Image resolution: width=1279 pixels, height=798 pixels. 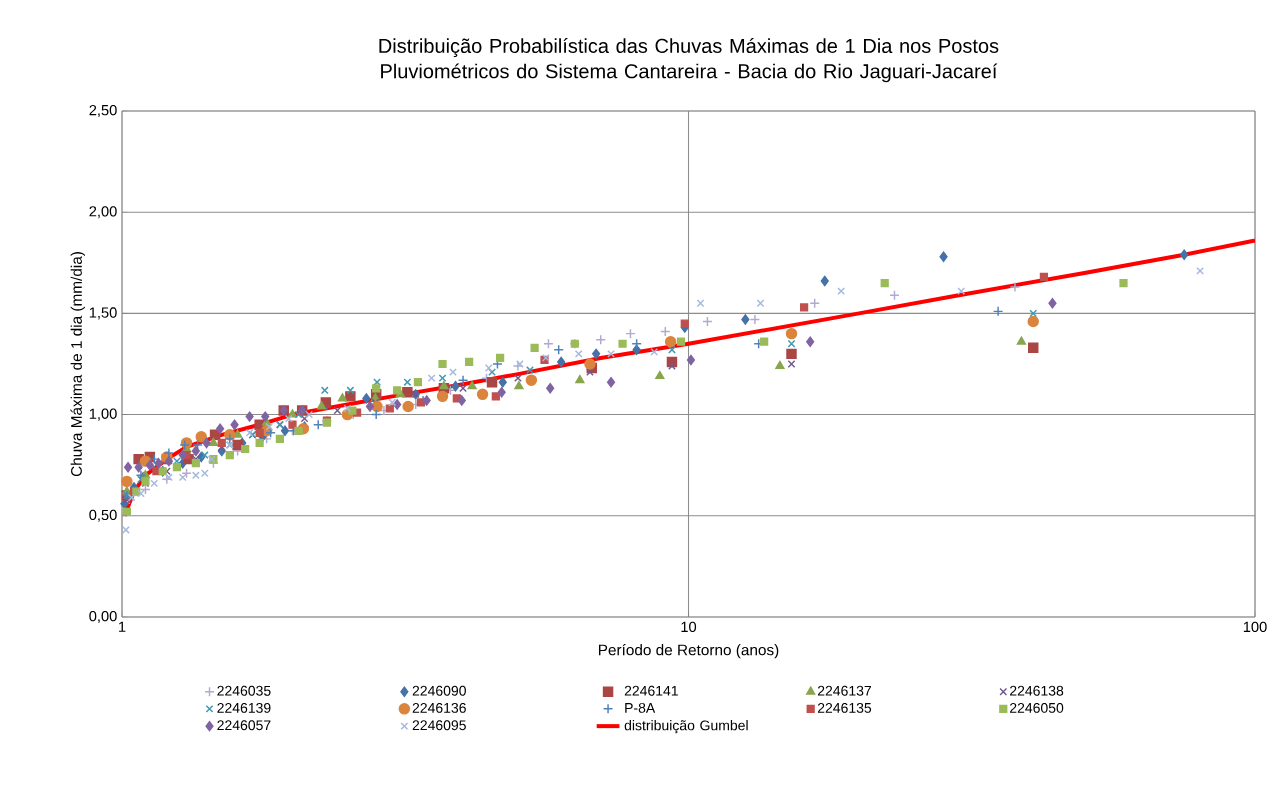 I want to click on legend-label: P-8A, so click(x=640, y=707).